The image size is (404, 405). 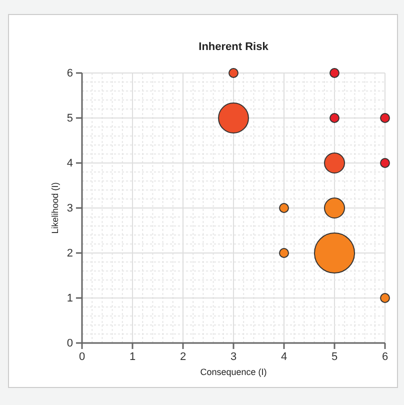 What do you see at coordinates (334, 356) in the screenshot?
I see `x-tick-label: 5` at bounding box center [334, 356].